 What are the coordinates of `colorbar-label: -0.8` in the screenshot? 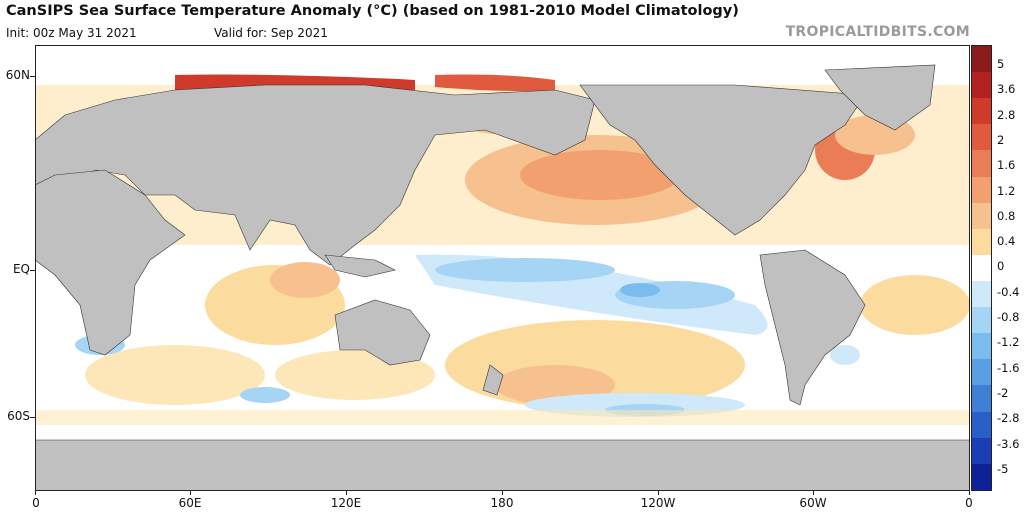 It's located at (1008, 317).